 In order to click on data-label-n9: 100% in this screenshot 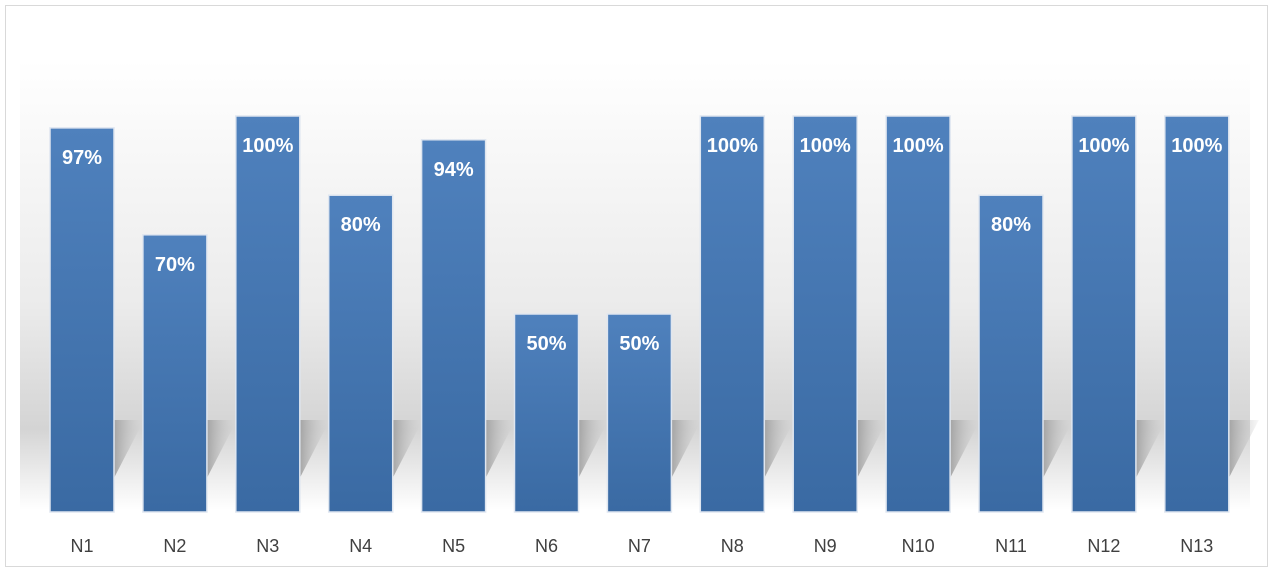, I will do `click(825, 146)`.